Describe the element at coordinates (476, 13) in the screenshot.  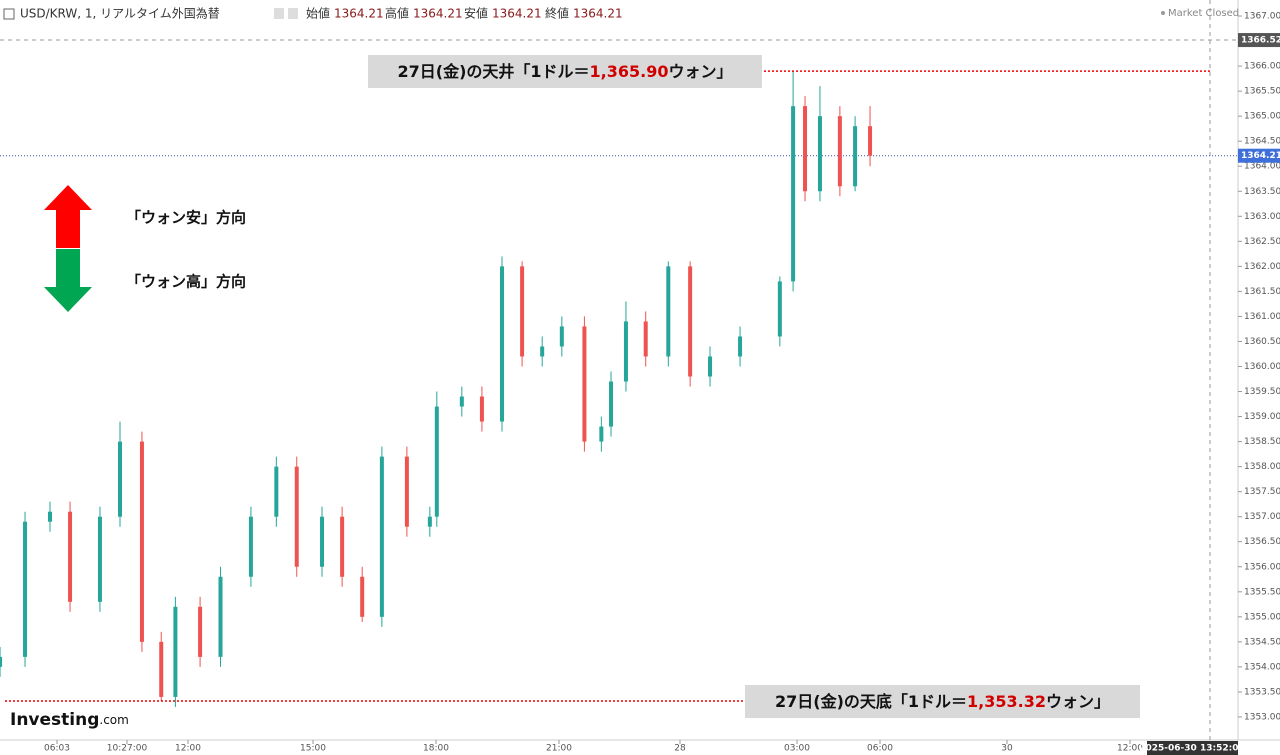
I see `ohlc-label: 安値` at that location.